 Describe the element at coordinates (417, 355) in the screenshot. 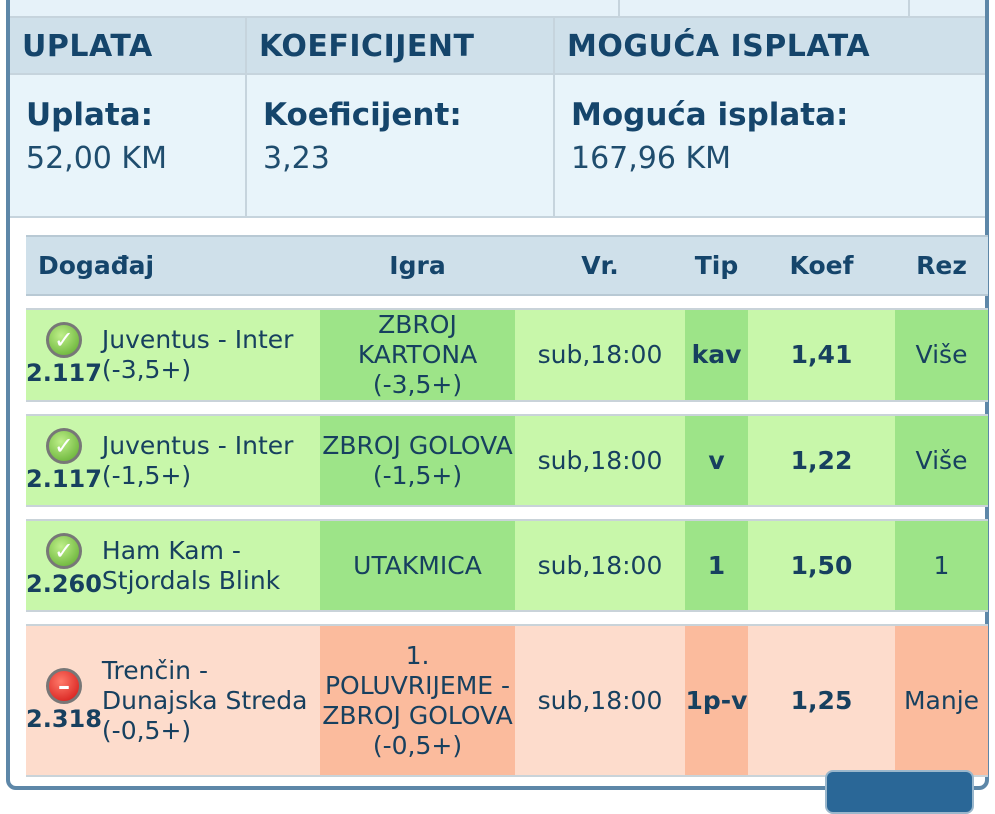

I see `game-cell: ZBROJ KARTONA (-3,5+)` at that location.